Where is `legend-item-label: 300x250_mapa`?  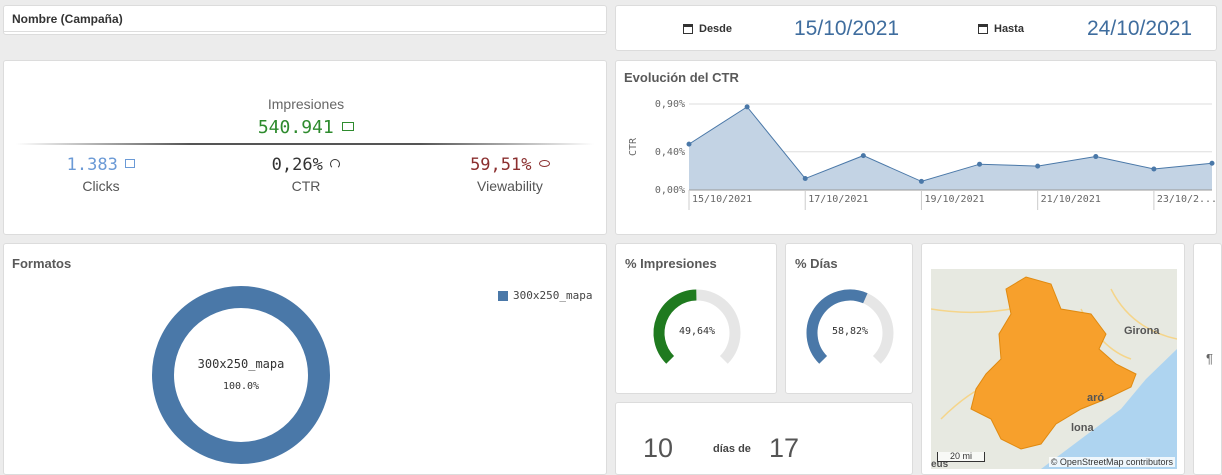 legend-item-label: 300x250_mapa is located at coordinates (553, 295).